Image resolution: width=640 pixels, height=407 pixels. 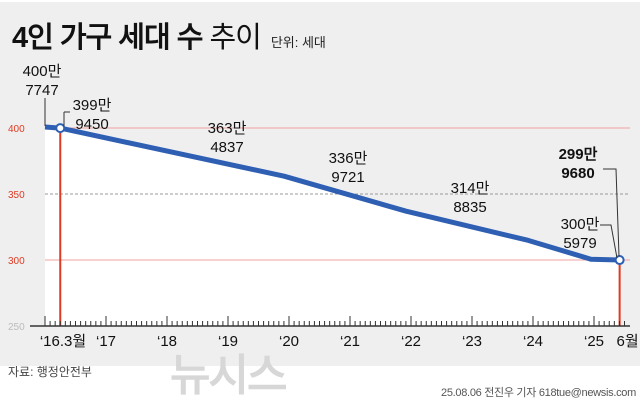 What do you see at coordinates (107, 38) in the screenshot?
I see `title-bold: 4인 가구 세대 수` at bounding box center [107, 38].